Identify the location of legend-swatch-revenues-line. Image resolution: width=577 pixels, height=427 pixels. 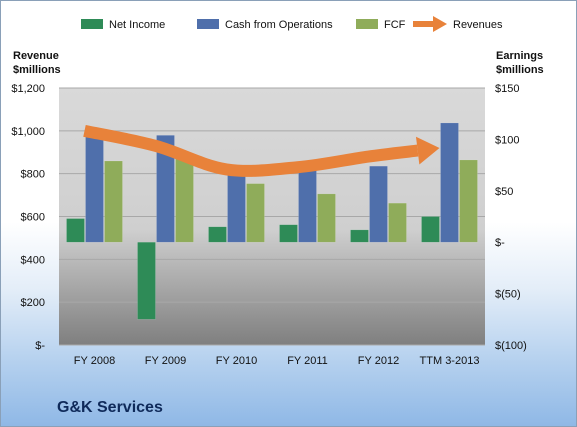
(424, 24).